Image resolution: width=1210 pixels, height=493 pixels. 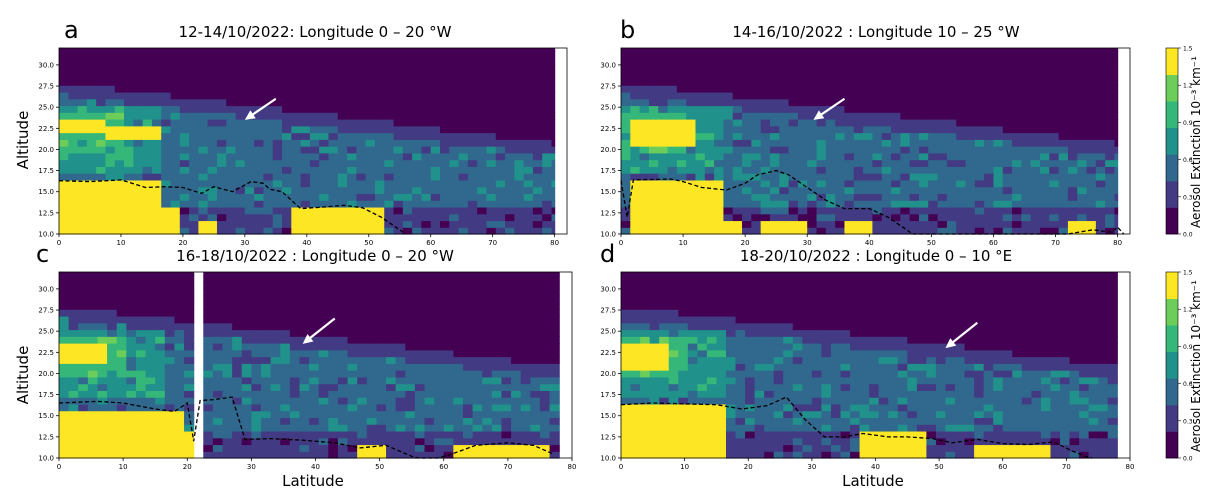 What do you see at coordinates (608, 108) in the screenshot?
I see `panel-b-ytick-label: 25.0` at bounding box center [608, 108].